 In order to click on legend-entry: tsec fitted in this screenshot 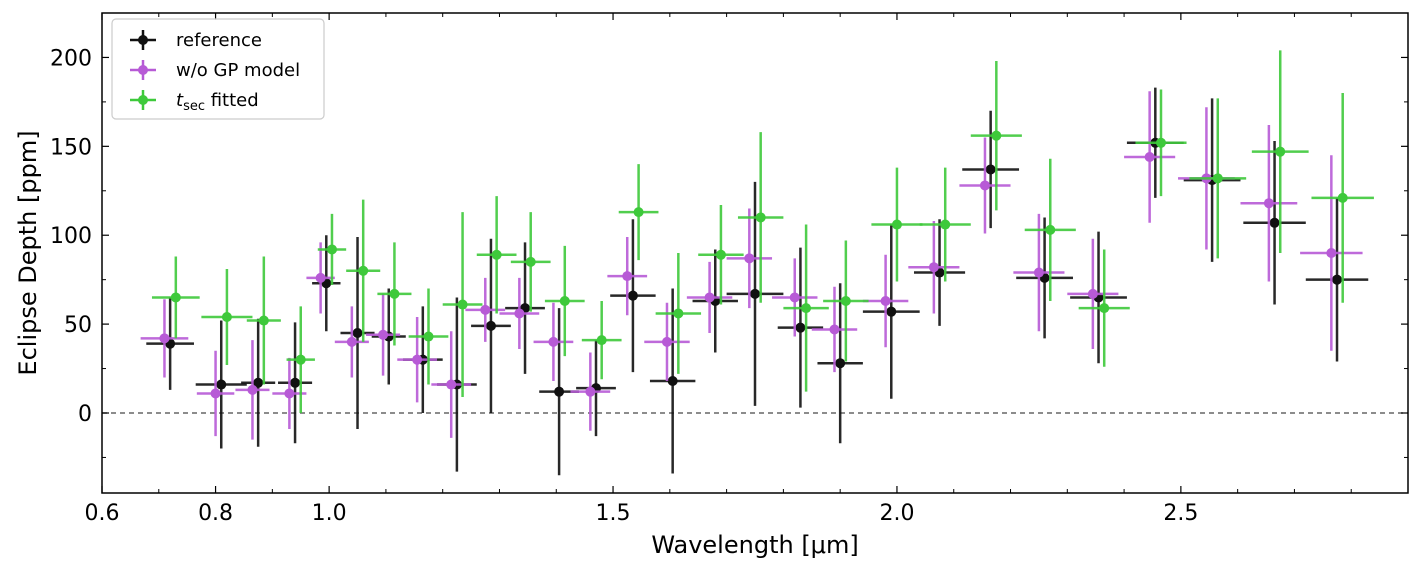, I will do `click(194, 102)`.